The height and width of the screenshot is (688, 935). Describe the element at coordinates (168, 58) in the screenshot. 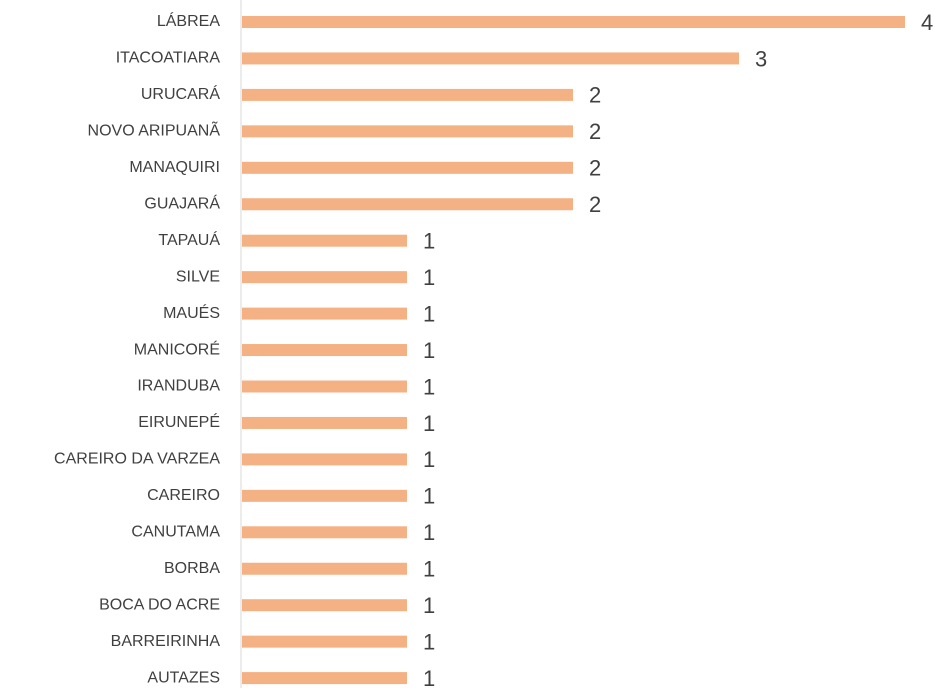

I see `y-tick-label: ITACOATIARA` at that location.